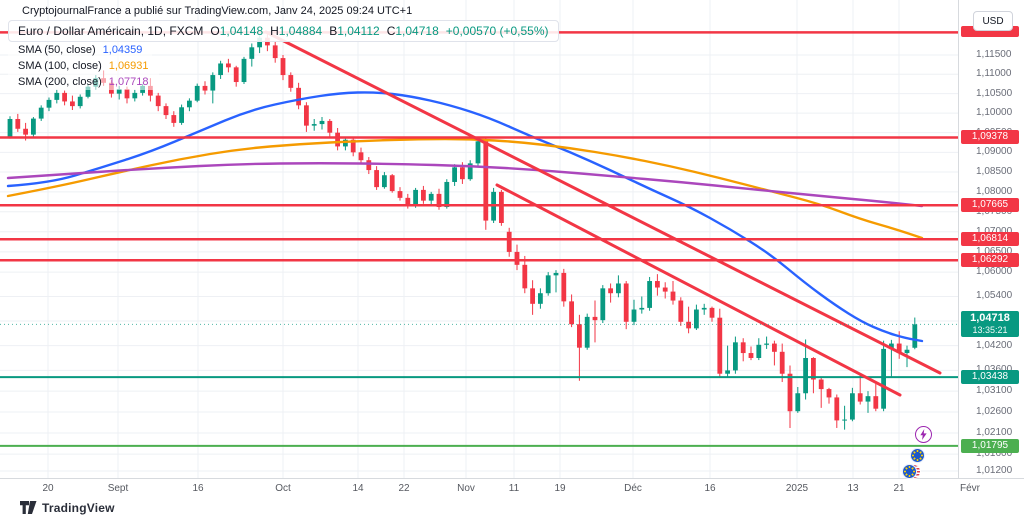  I want to click on price-axis-label: 1,09000, so click(994, 152).